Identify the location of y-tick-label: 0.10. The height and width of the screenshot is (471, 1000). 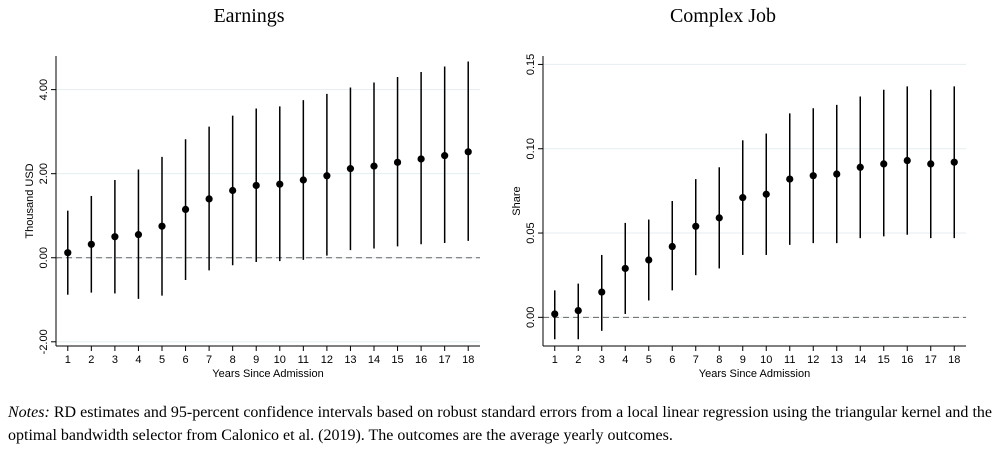
(531, 148).